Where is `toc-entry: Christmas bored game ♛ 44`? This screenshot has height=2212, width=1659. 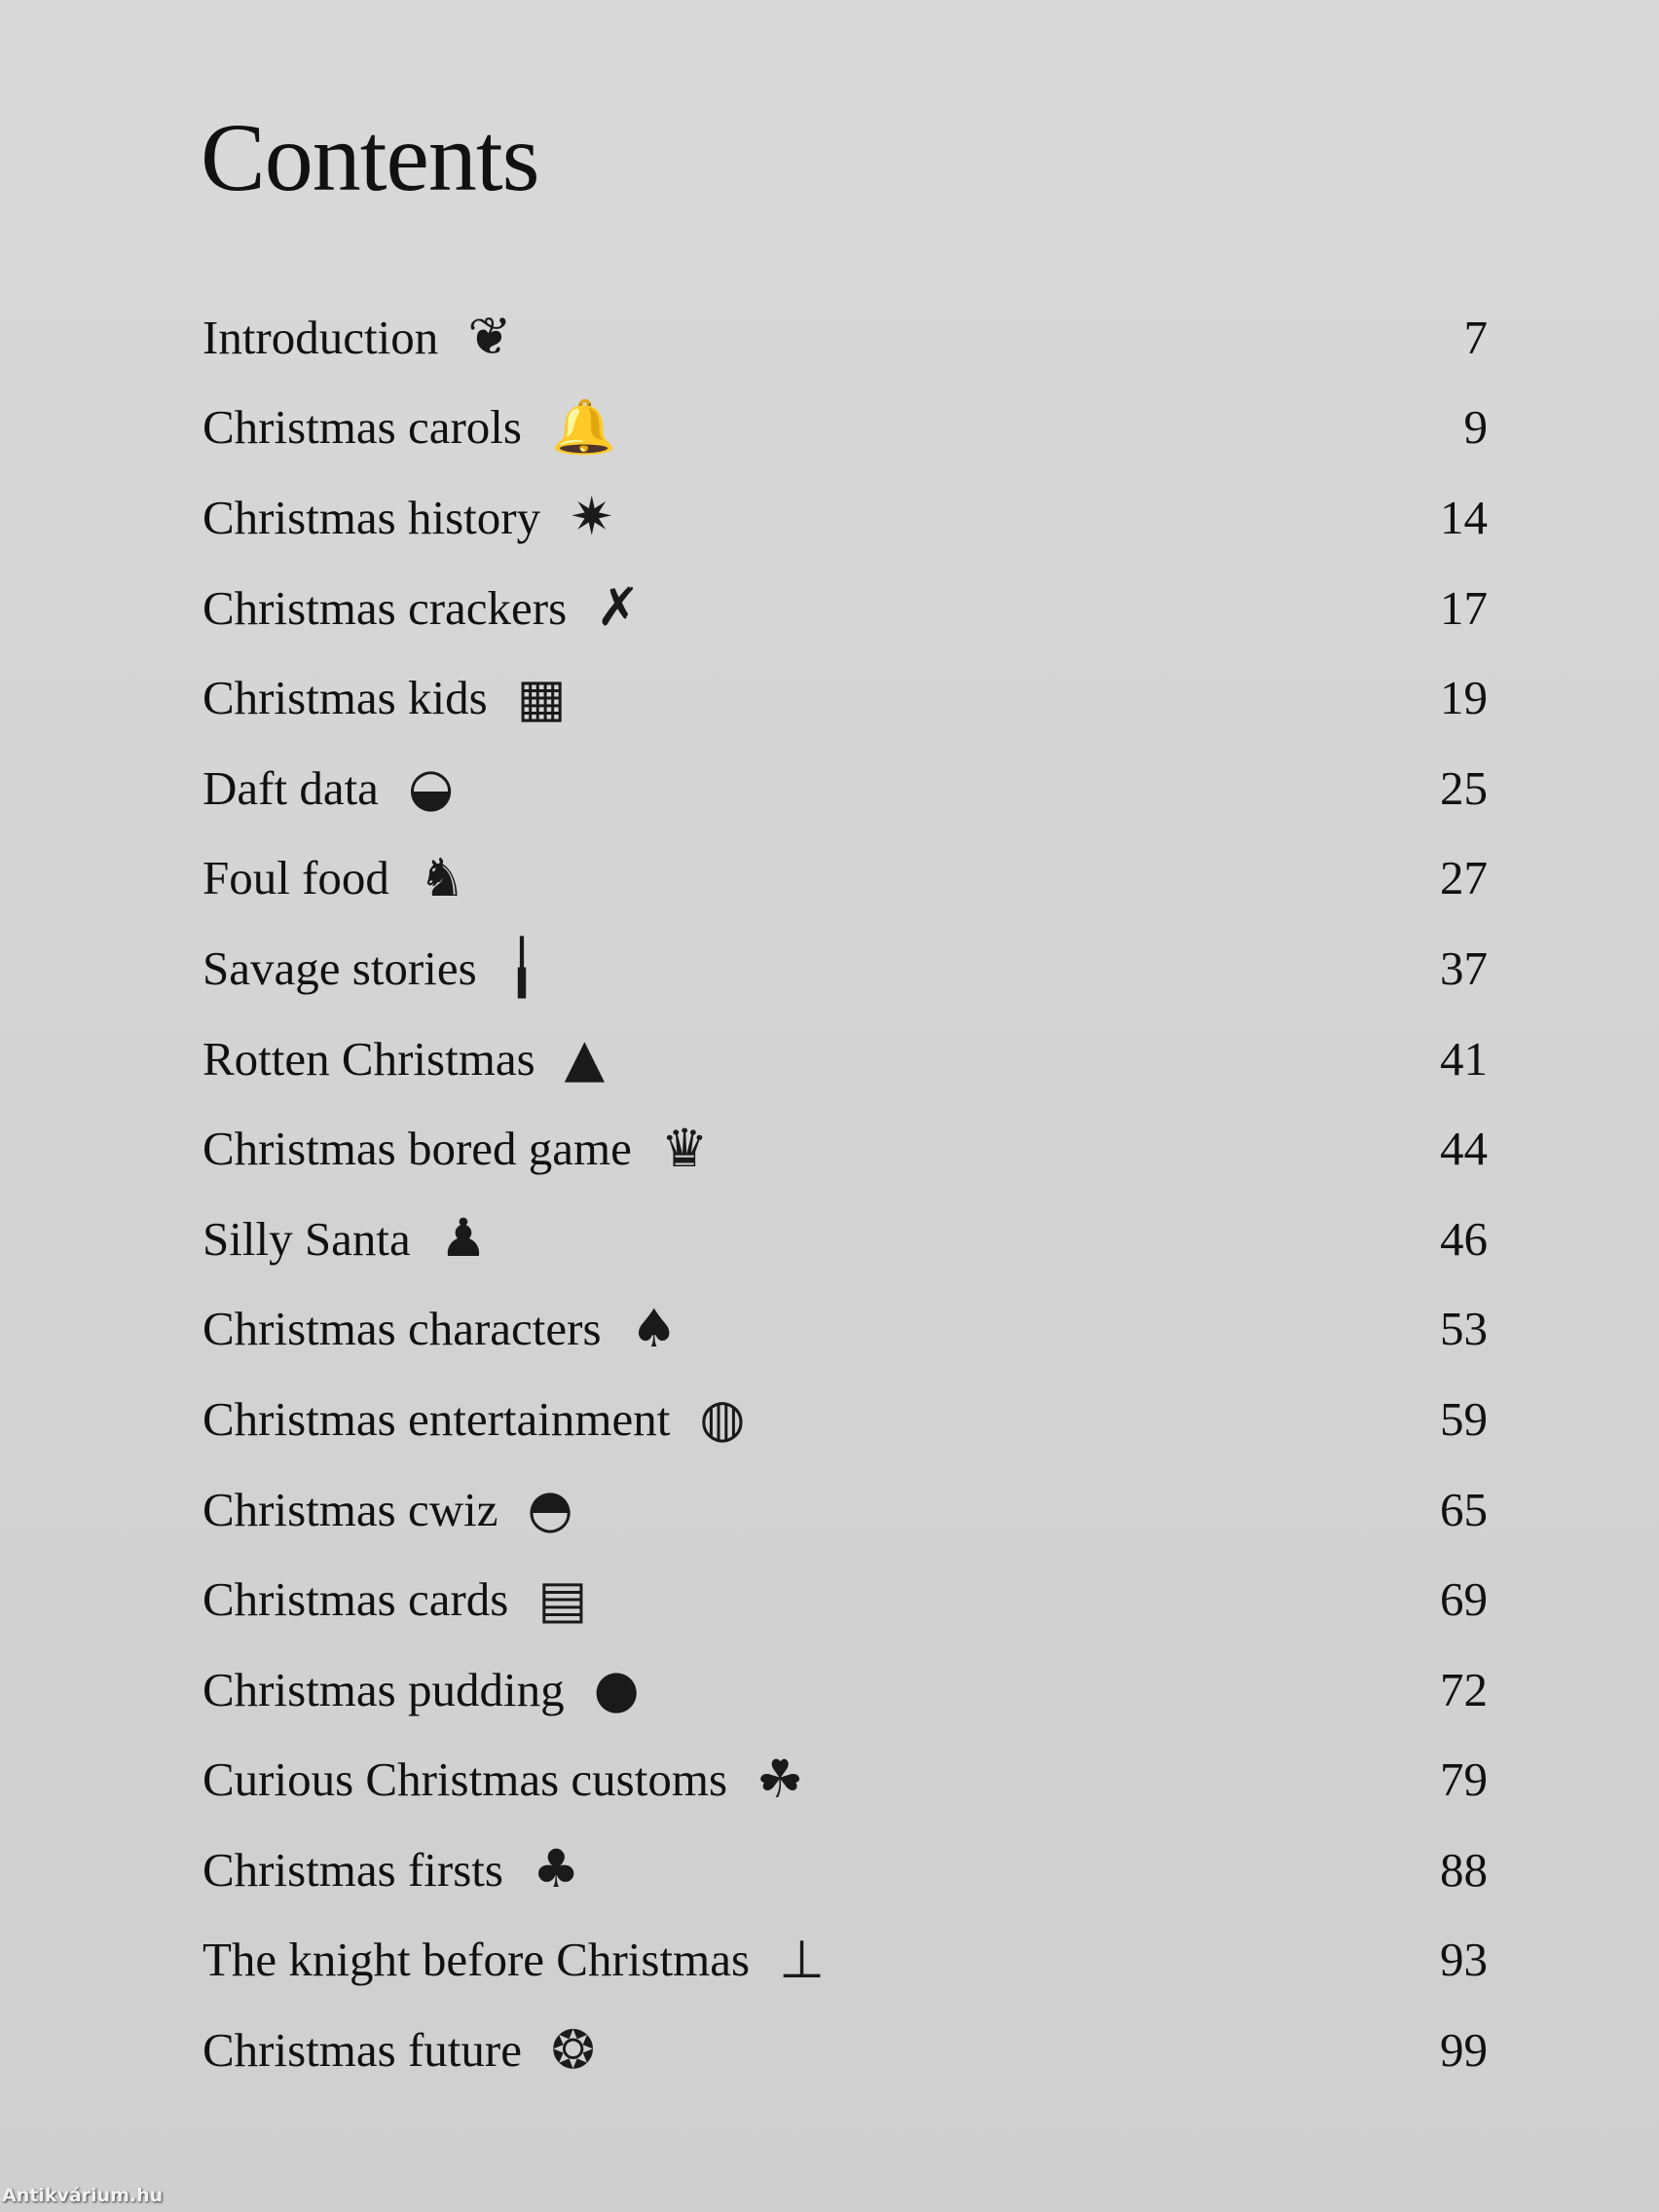 toc-entry: Christmas bored game ♛ 44 is located at coordinates (845, 1148).